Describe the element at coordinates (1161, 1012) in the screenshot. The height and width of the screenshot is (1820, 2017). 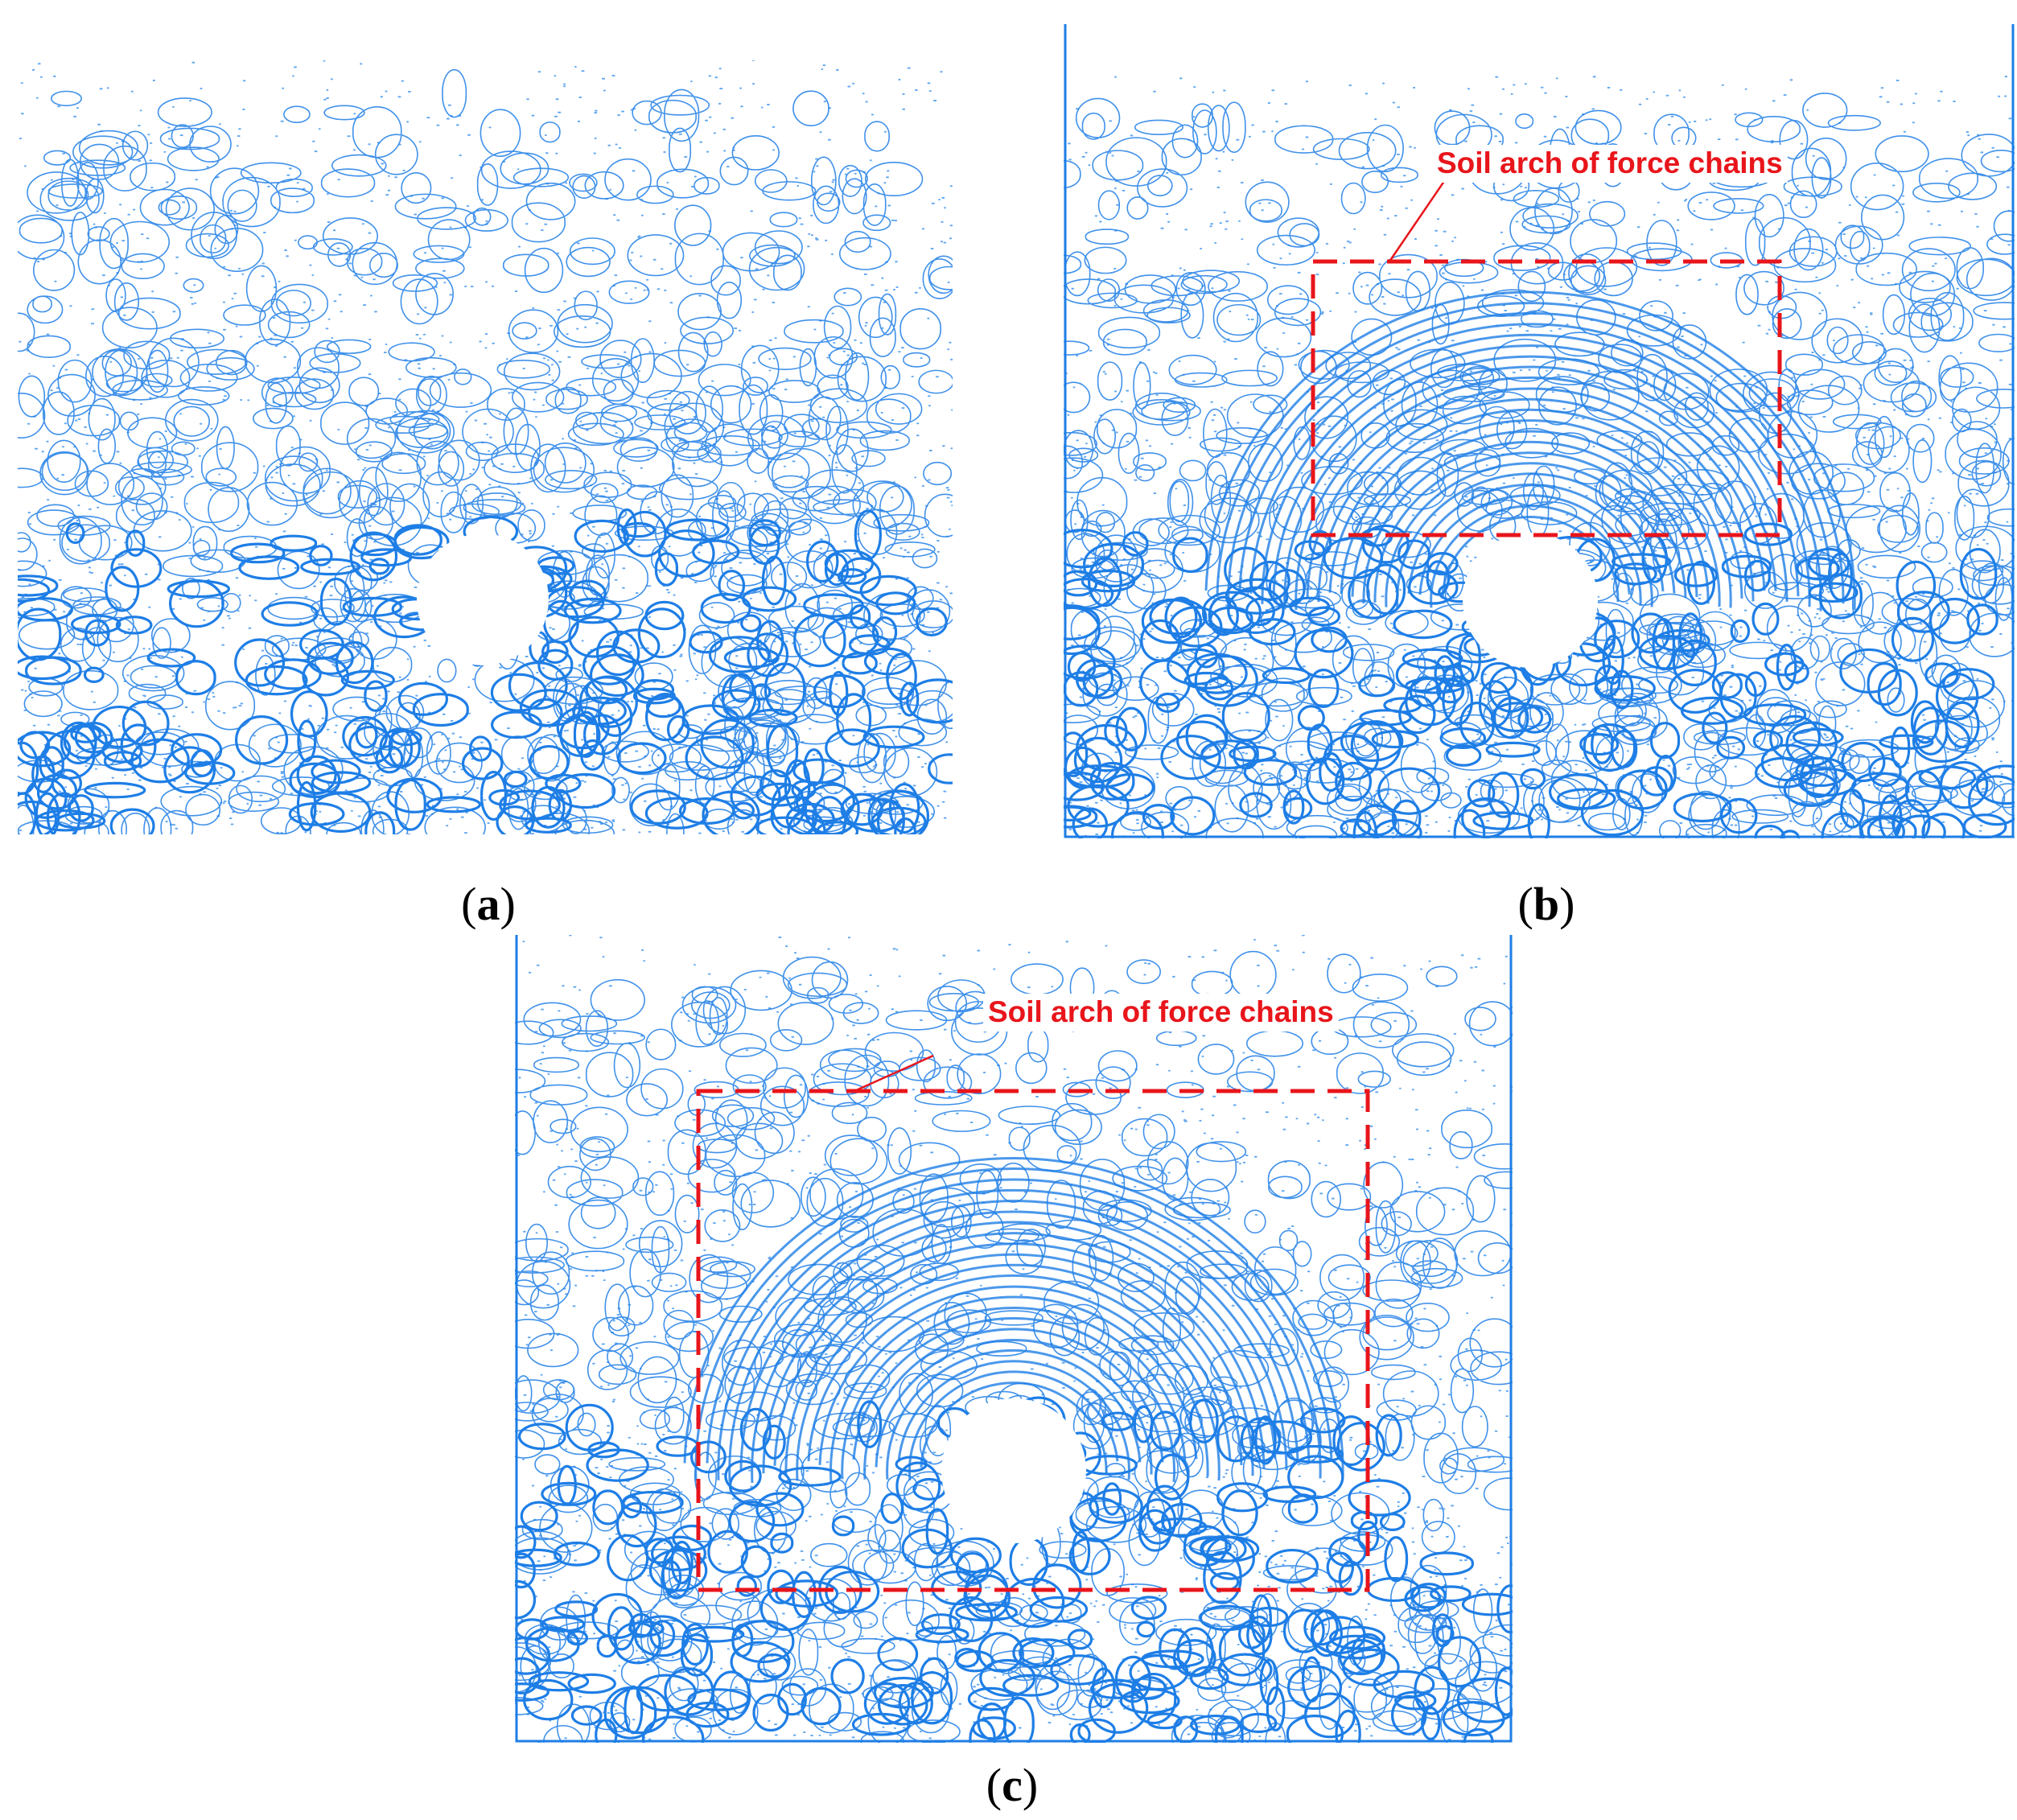
I see `panel-c-annotation-label: Soil arch of force chains` at that location.